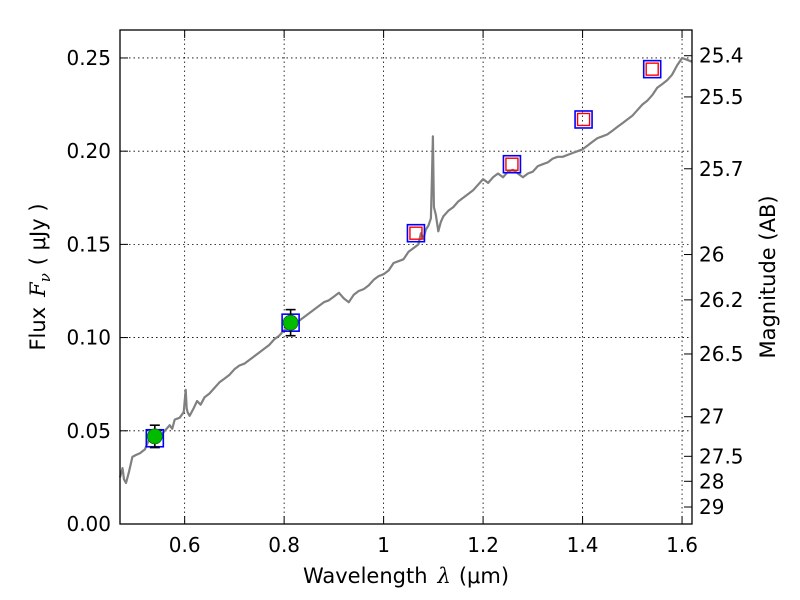 This screenshot has width=800, height=600. What do you see at coordinates (682, 545) in the screenshot?
I see `x-tick-label: 1.6` at bounding box center [682, 545].